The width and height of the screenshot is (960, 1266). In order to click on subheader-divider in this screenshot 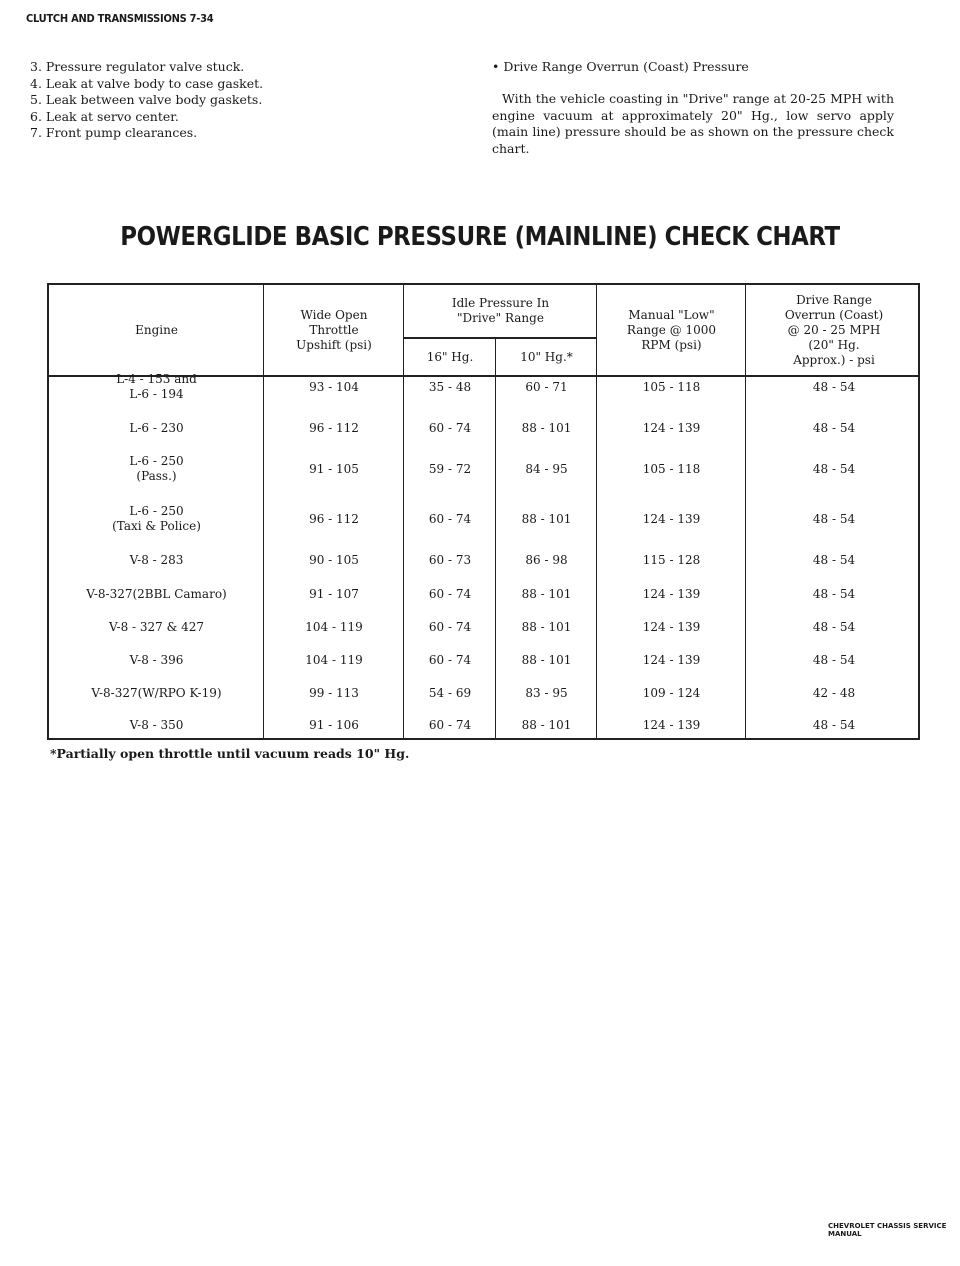, I will do `click(500, 338)`.